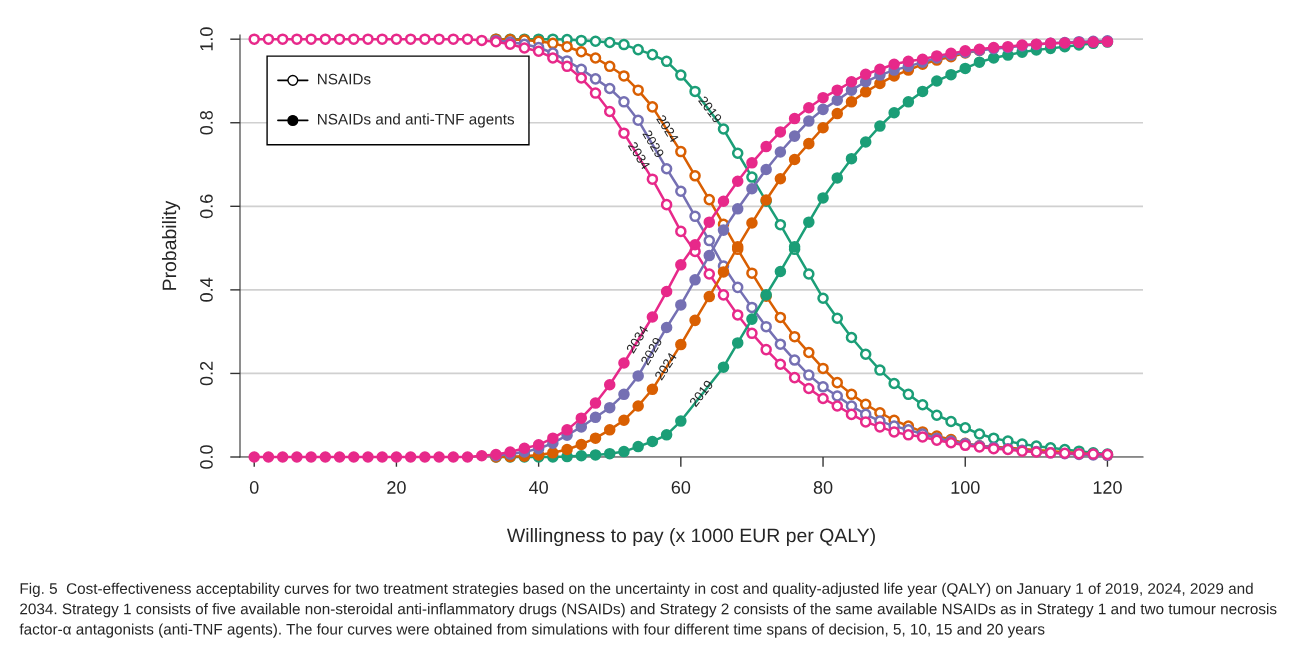 The image size is (1293, 666). I want to click on y-tick-label: 0.2, so click(206, 373).